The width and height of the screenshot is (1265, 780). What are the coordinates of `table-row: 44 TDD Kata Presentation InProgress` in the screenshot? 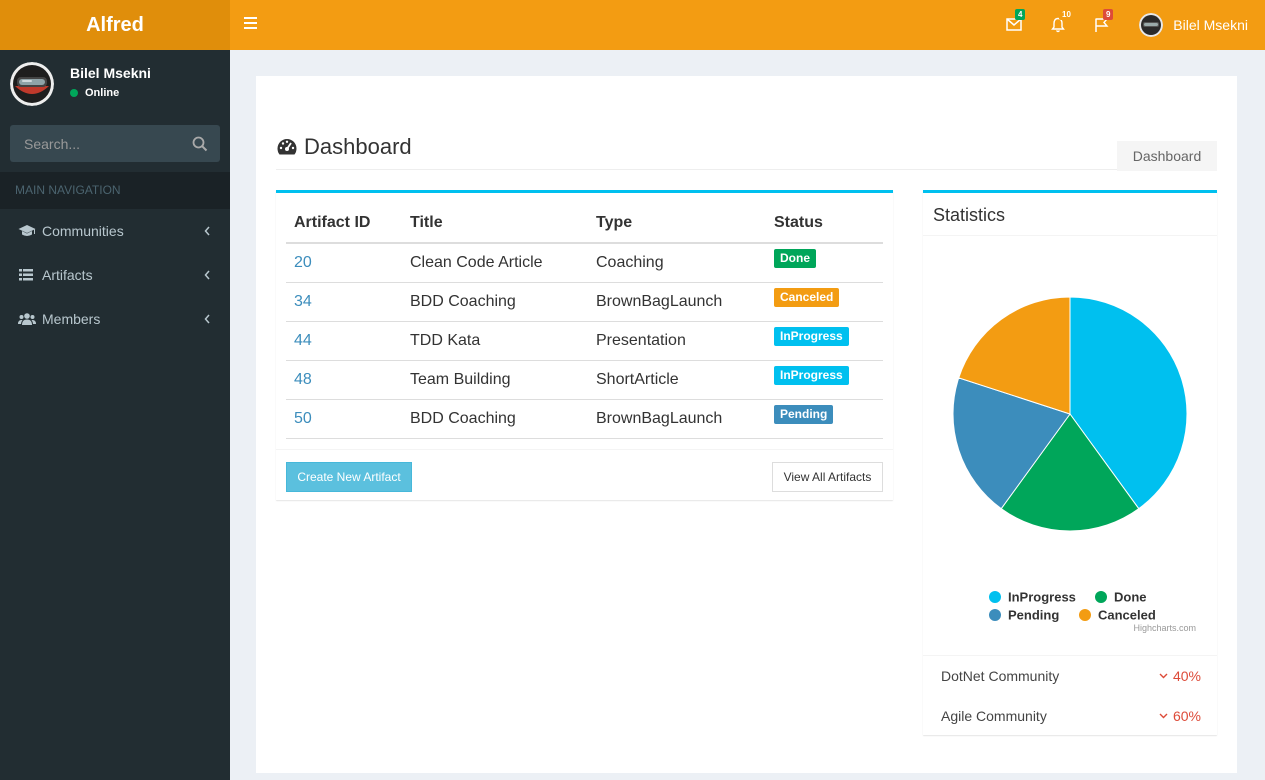 It's located at (584, 341).